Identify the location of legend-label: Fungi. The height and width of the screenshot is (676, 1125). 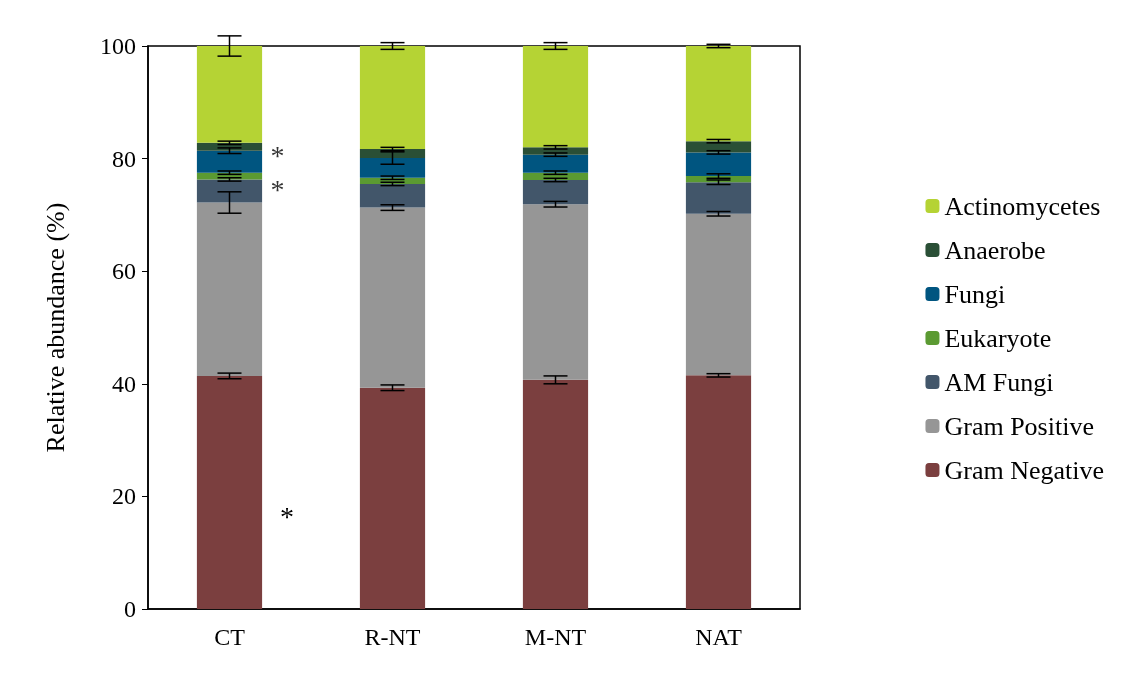
(975, 294).